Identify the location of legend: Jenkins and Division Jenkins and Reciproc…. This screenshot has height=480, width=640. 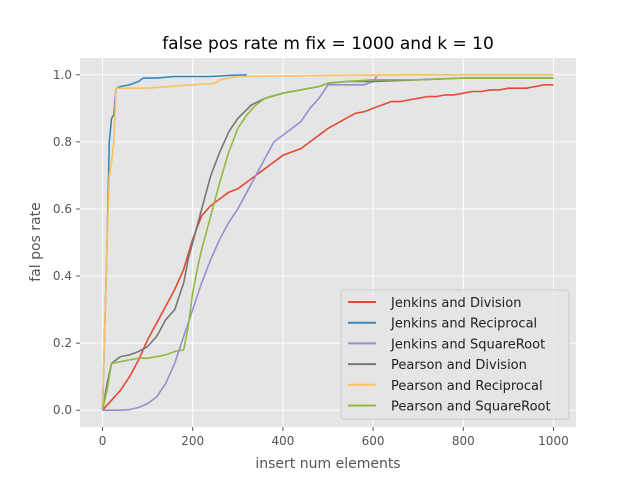
(455, 354).